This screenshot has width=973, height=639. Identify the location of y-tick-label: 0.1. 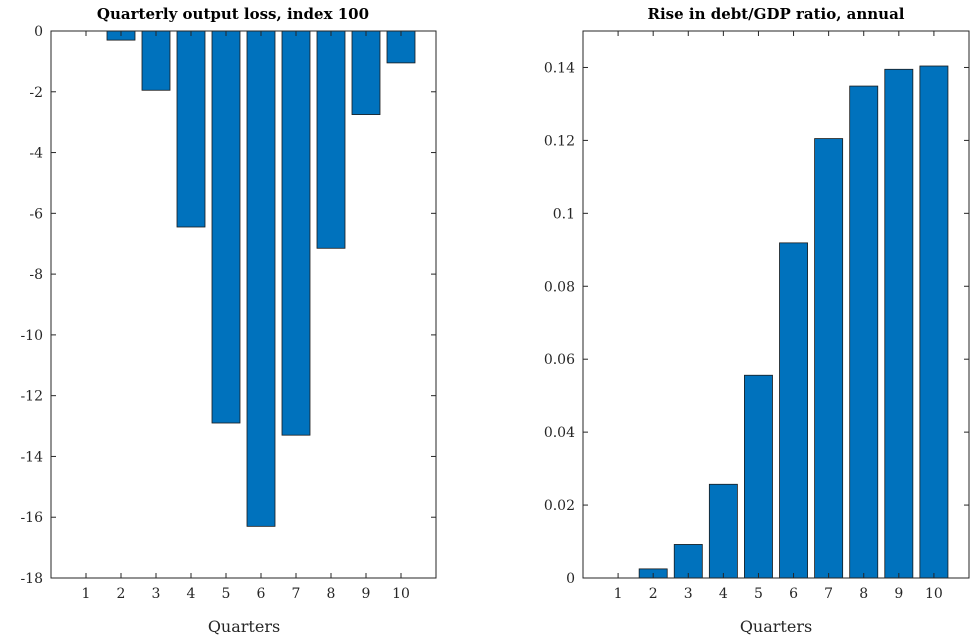
(564, 214).